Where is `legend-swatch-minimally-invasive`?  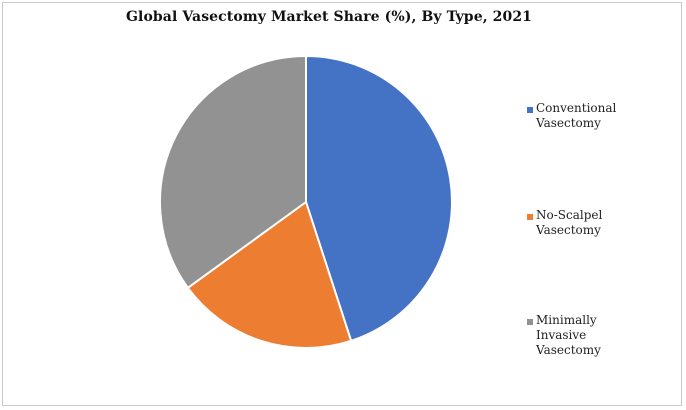 legend-swatch-minimally-invasive is located at coordinates (530, 322).